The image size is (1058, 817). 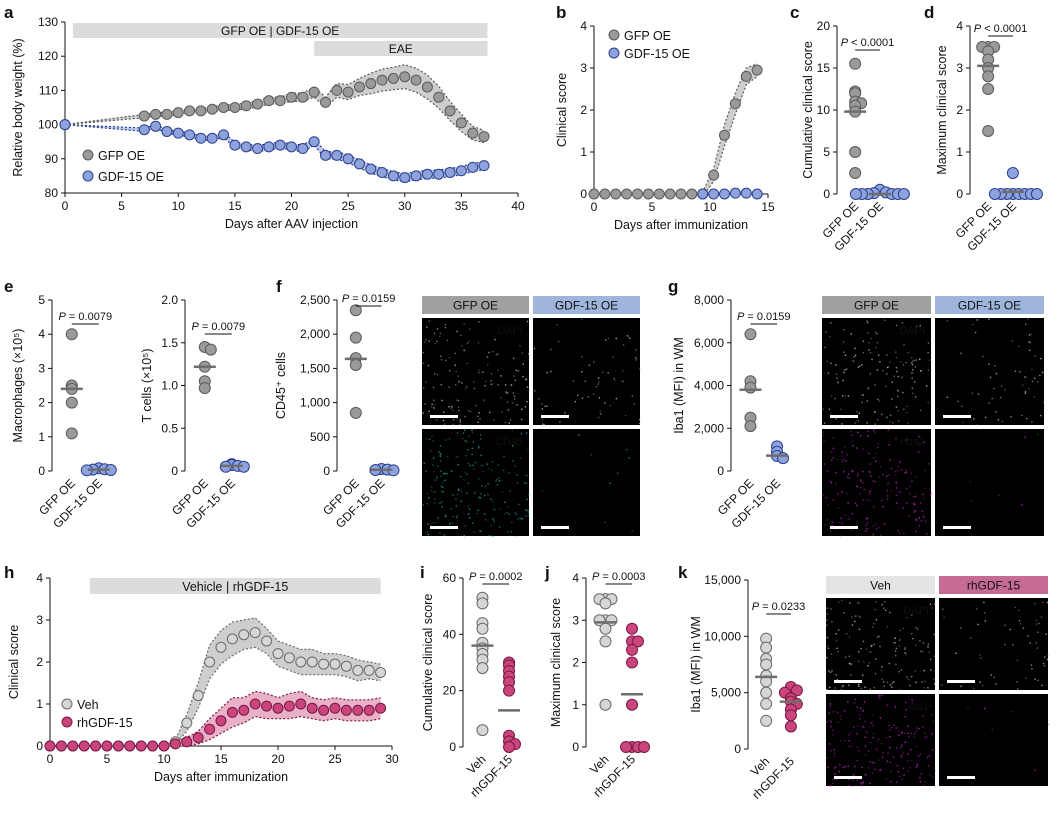 What do you see at coordinates (619, 577) in the screenshot?
I see `p-value: P = 0.0003` at bounding box center [619, 577].